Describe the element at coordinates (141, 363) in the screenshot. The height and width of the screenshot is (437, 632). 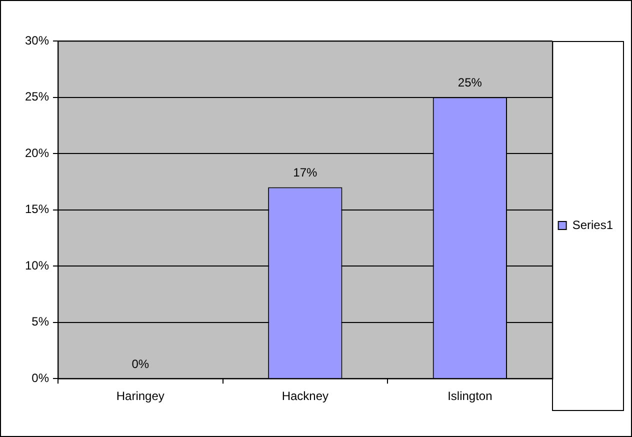
I see `data-label: 0%` at that location.